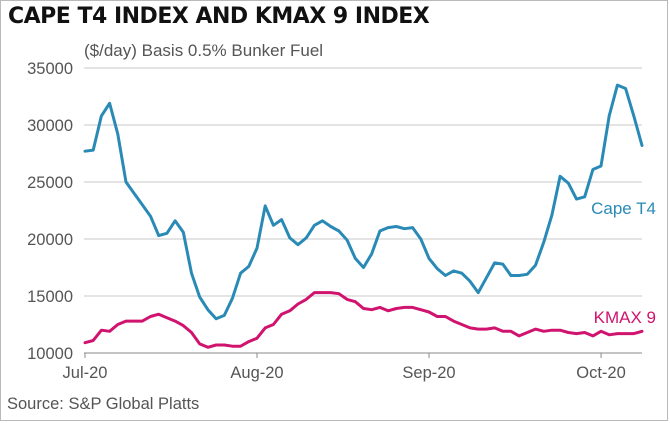 Image resolution: width=670 pixels, height=423 pixels. I want to click on x-axis-tick-labels: Jul-20 Aug-20 Sep-20 Oct-20, so click(344, 373).